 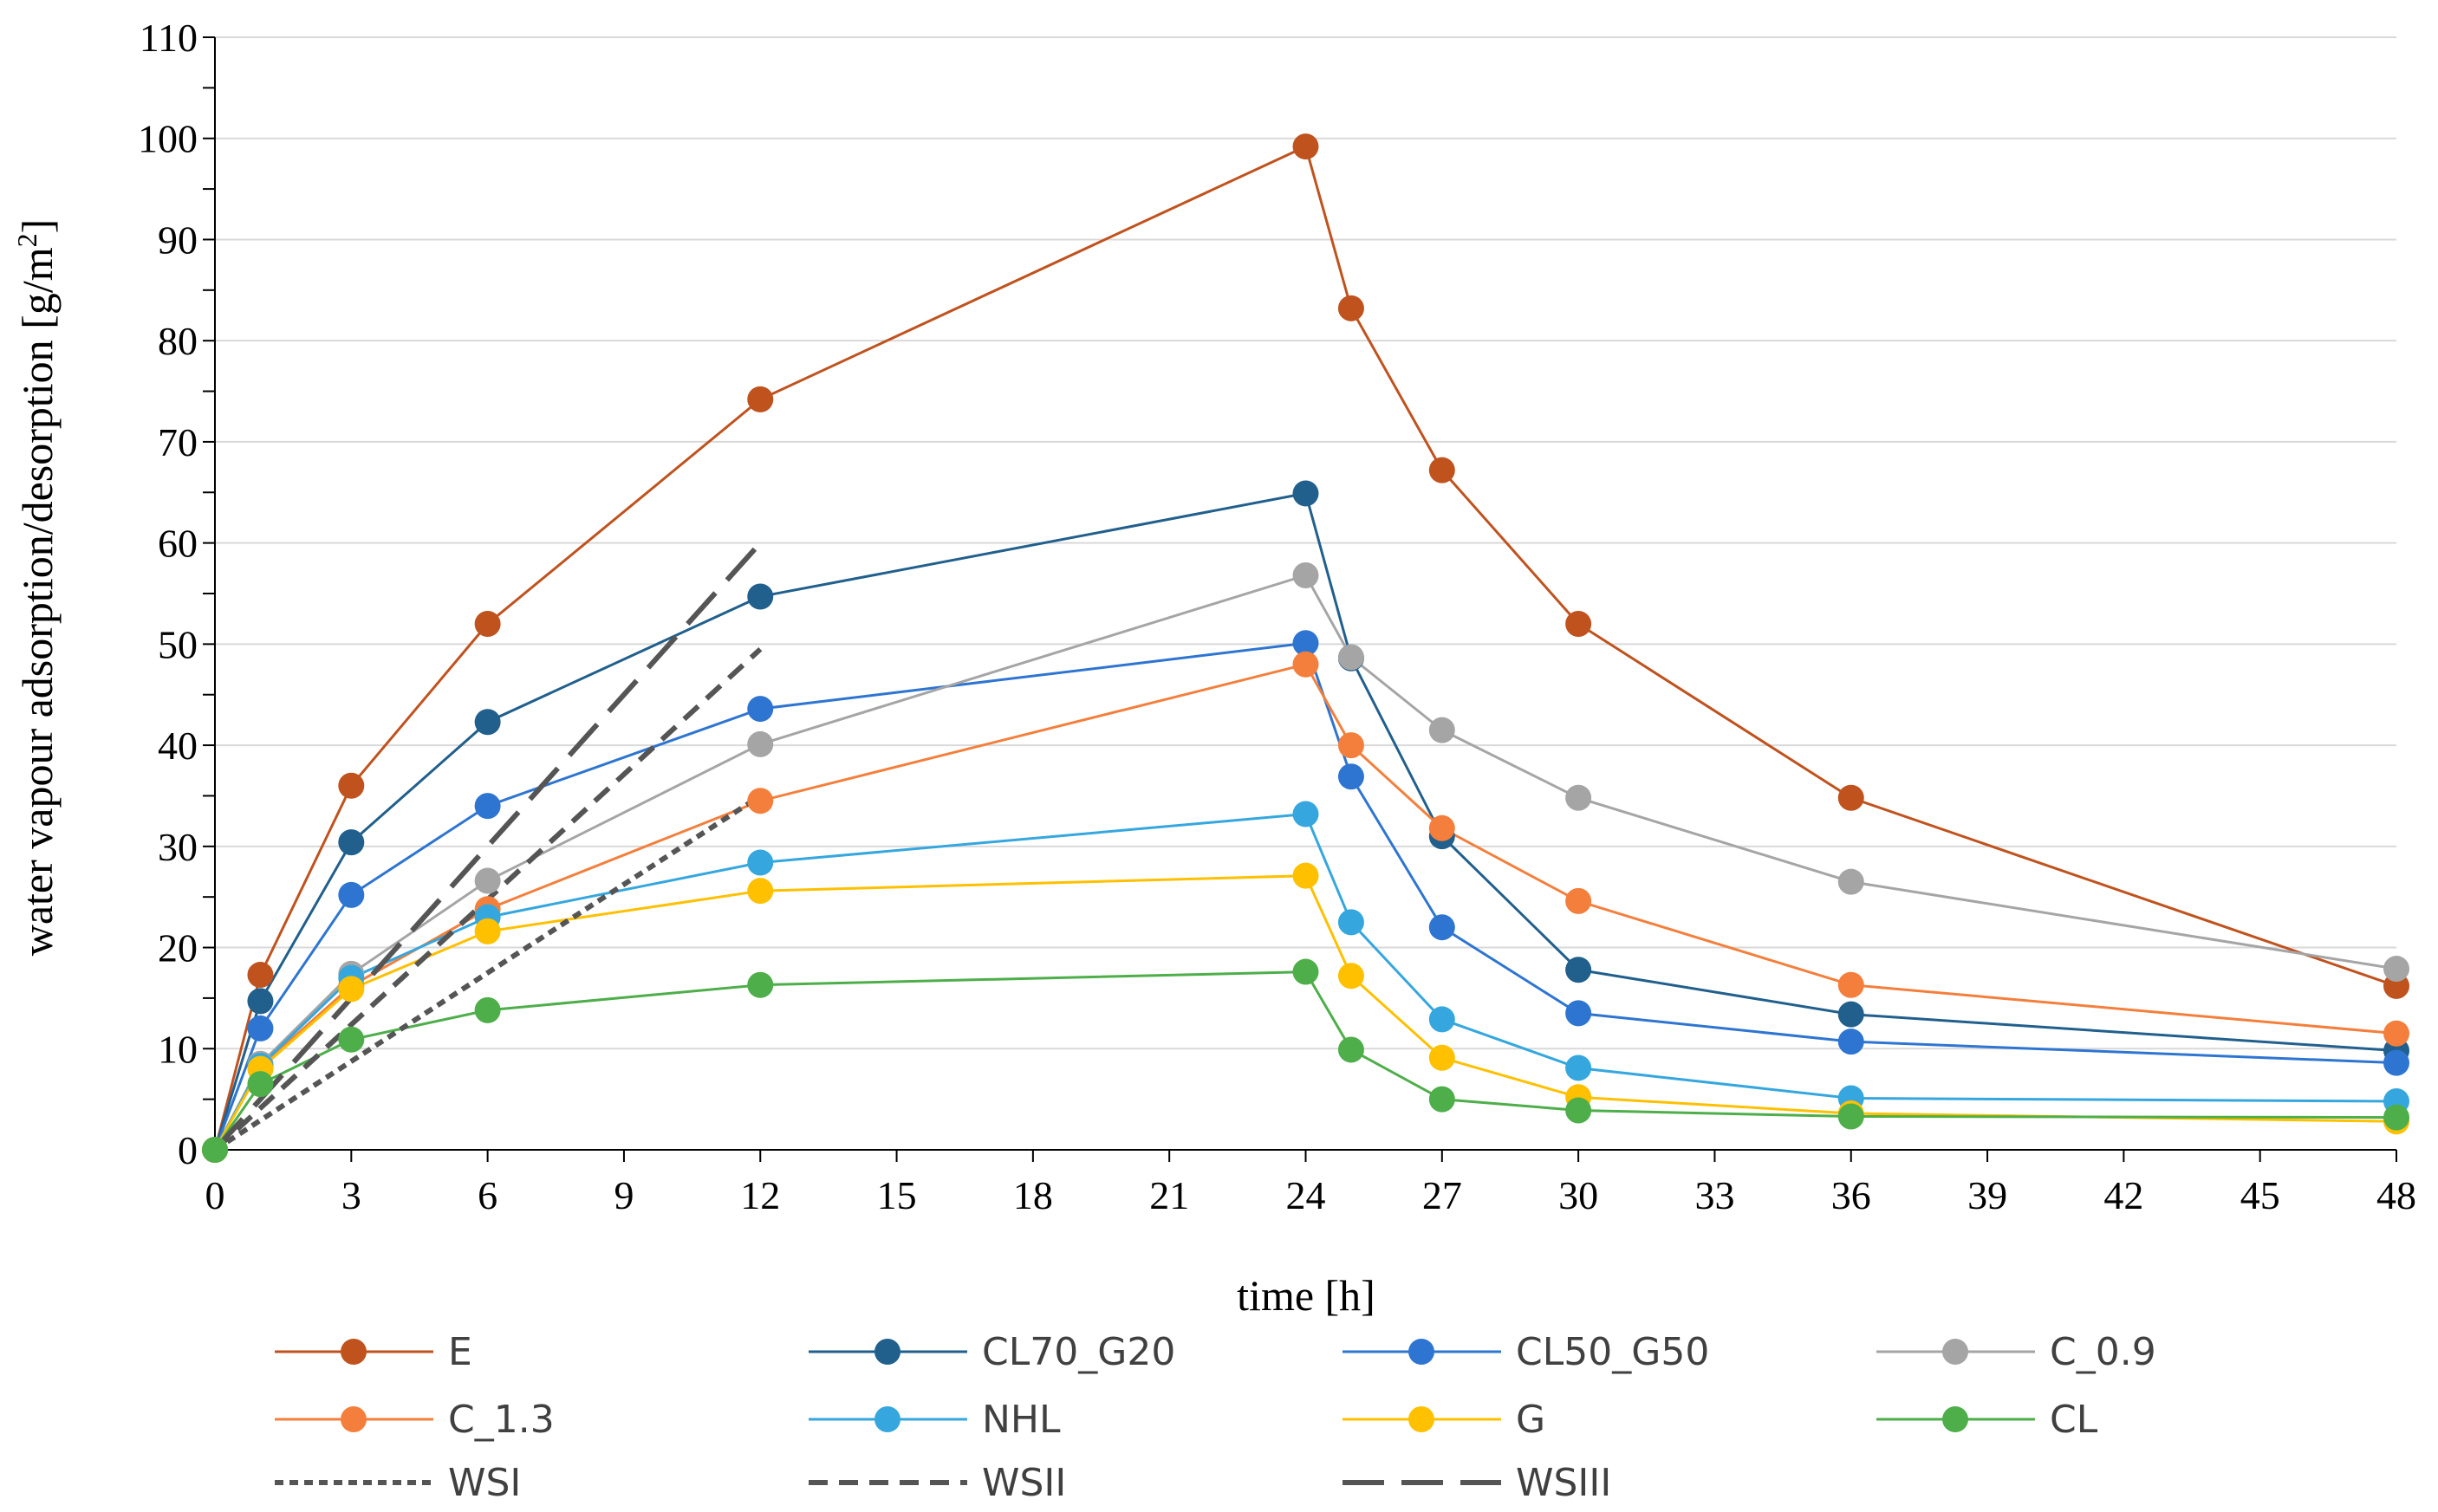 I want to click on legend-item-c-0-9: C_0.9, so click(x=2016, y=1352).